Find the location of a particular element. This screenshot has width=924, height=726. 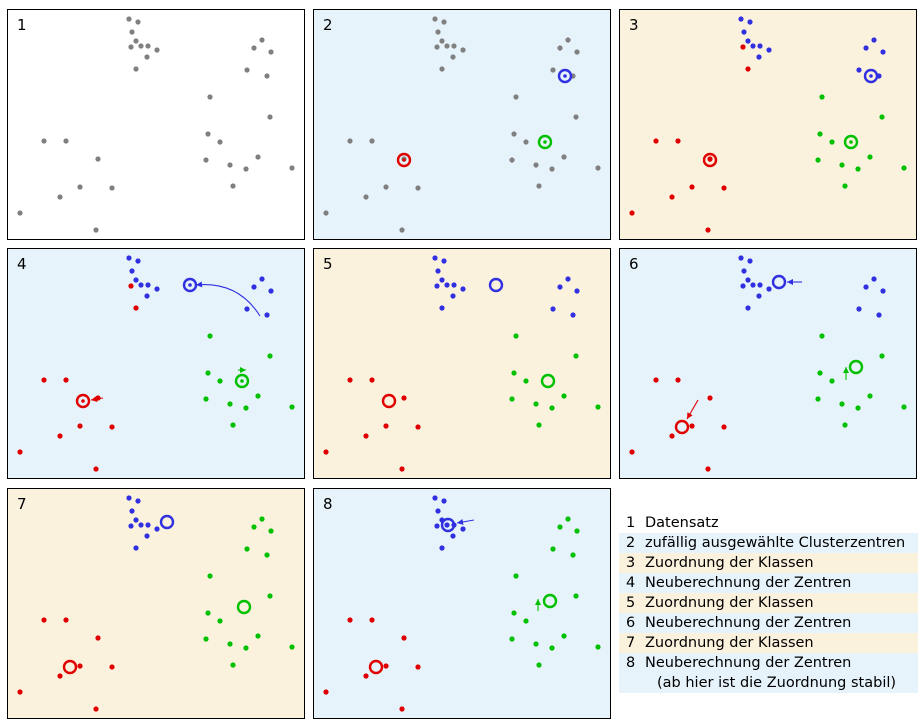

legend-number: 3 is located at coordinates (631, 563).